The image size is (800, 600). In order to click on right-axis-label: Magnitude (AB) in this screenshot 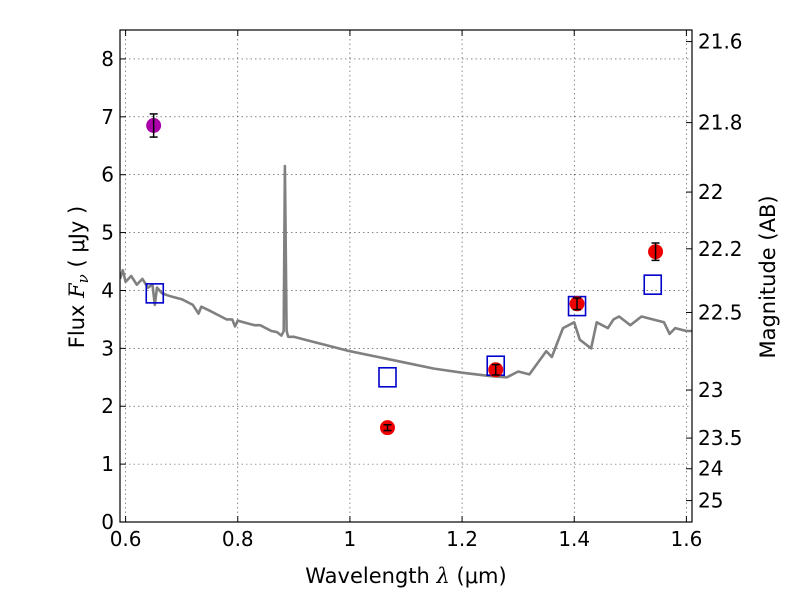, I will do `click(768, 276)`.